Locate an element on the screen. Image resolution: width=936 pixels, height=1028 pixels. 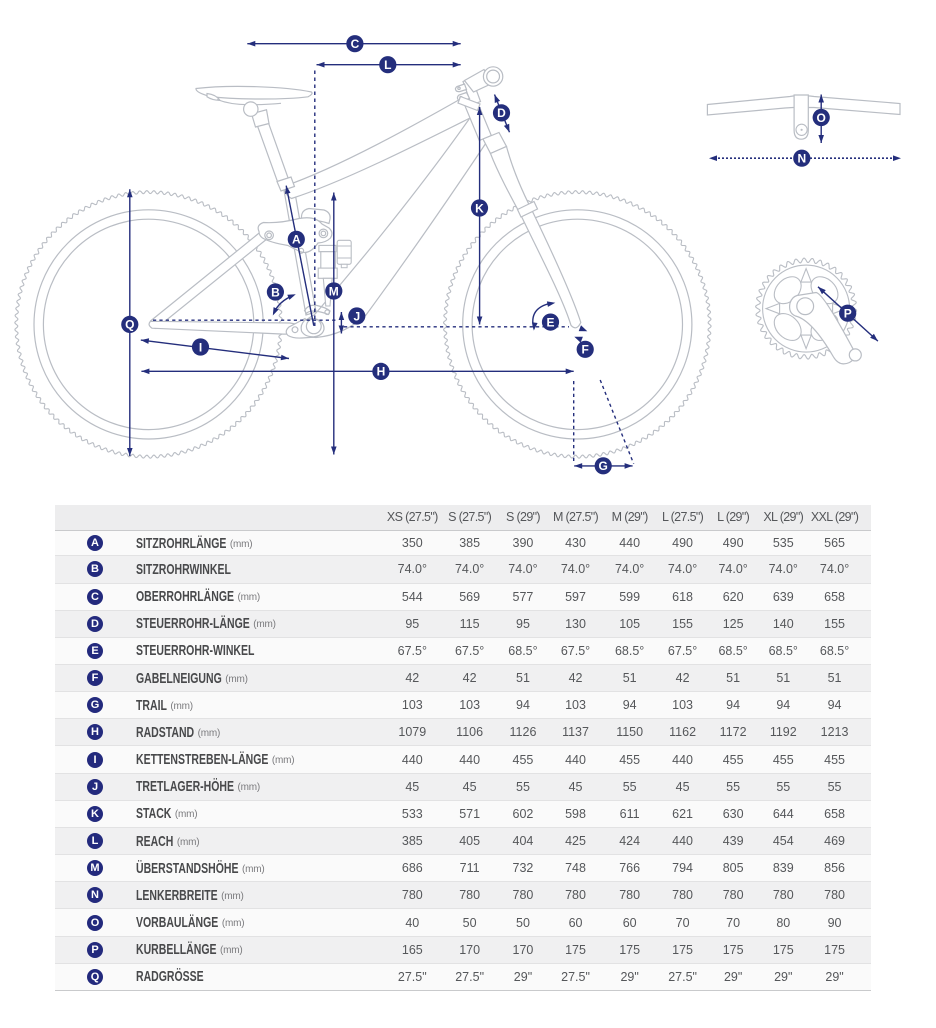
svg-text: J is located at coordinates (356, 316).